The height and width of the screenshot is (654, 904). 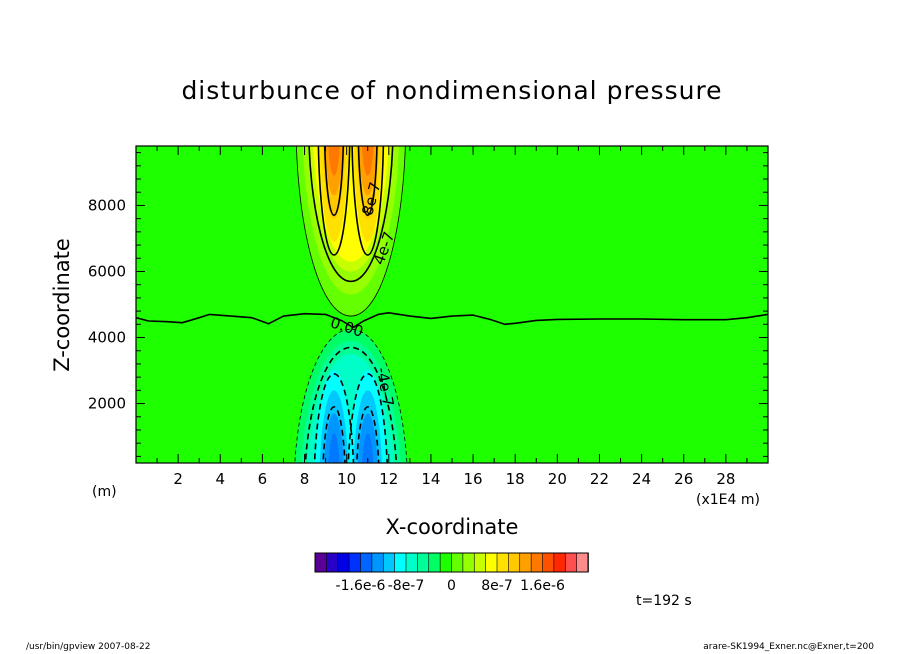 I want to click on footer-left: /usr/bin/gpview 2007-08-22, so click(x=88, y=647).